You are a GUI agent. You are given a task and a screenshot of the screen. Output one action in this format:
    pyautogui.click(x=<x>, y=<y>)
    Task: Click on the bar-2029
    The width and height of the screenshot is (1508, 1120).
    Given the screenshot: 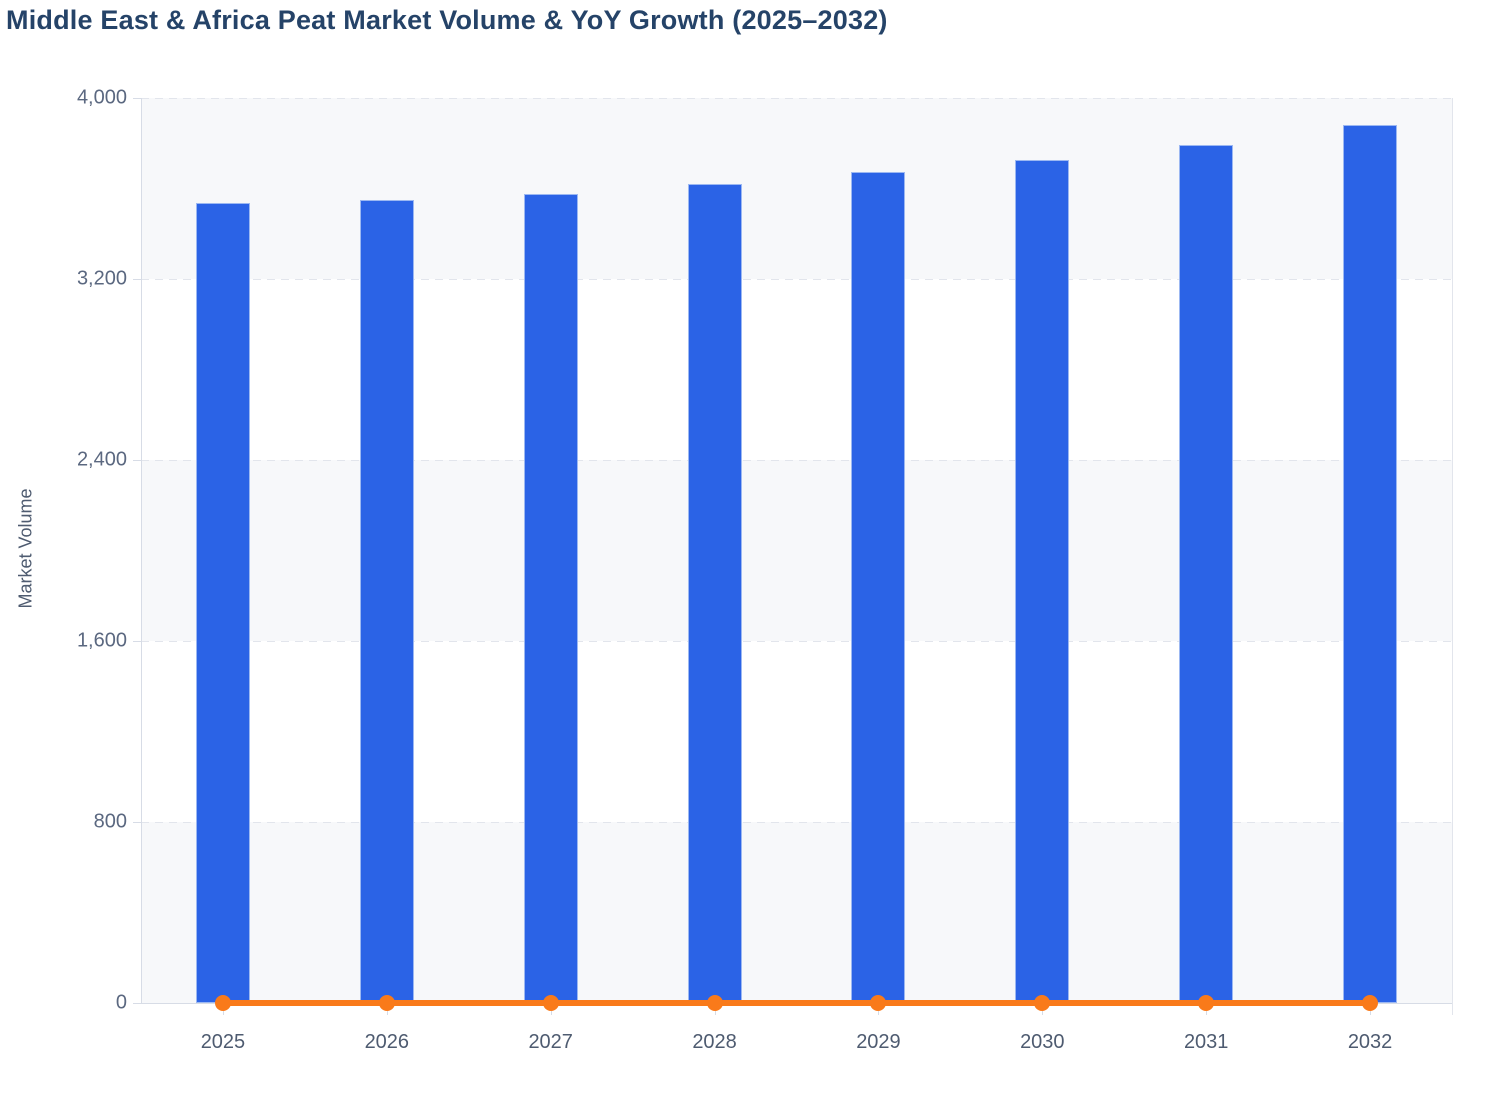 What is the action you would take?
    pyautogui.click(x=878, y=587)
    